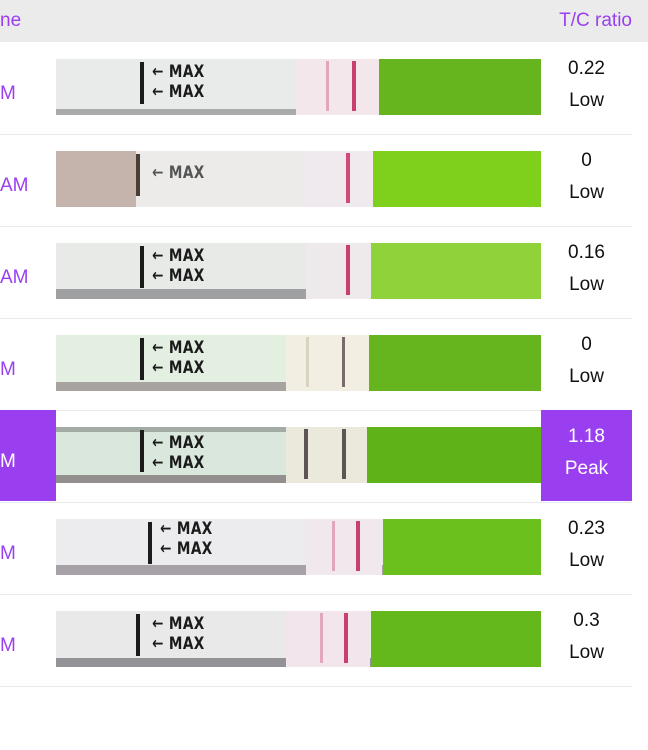 The width and height of the screenshot is (648, 750). Describe the element at coordinates (586, 68) in the screenshot. I see `tc-ratio-value: 0.22` at that location.